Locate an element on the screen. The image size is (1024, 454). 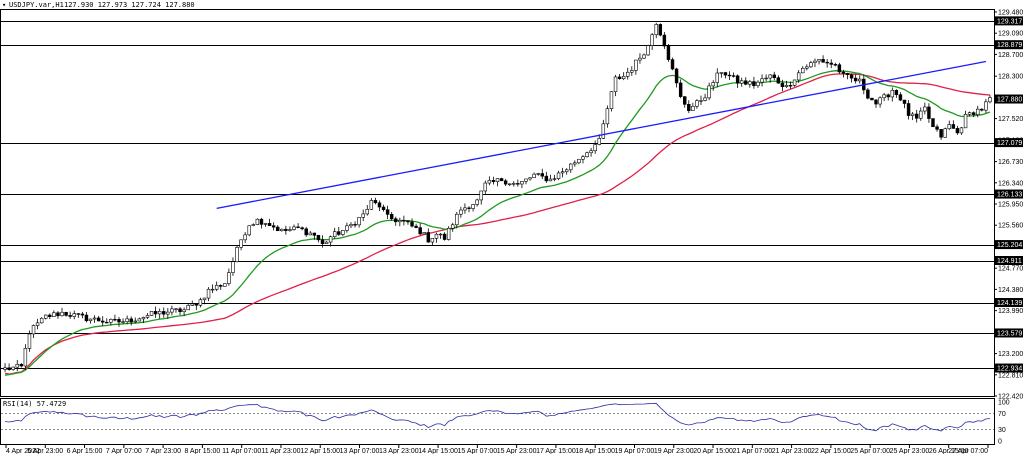
x-tick-label-13: 15 Apr 23:00 is located at coordinates (517, 451).